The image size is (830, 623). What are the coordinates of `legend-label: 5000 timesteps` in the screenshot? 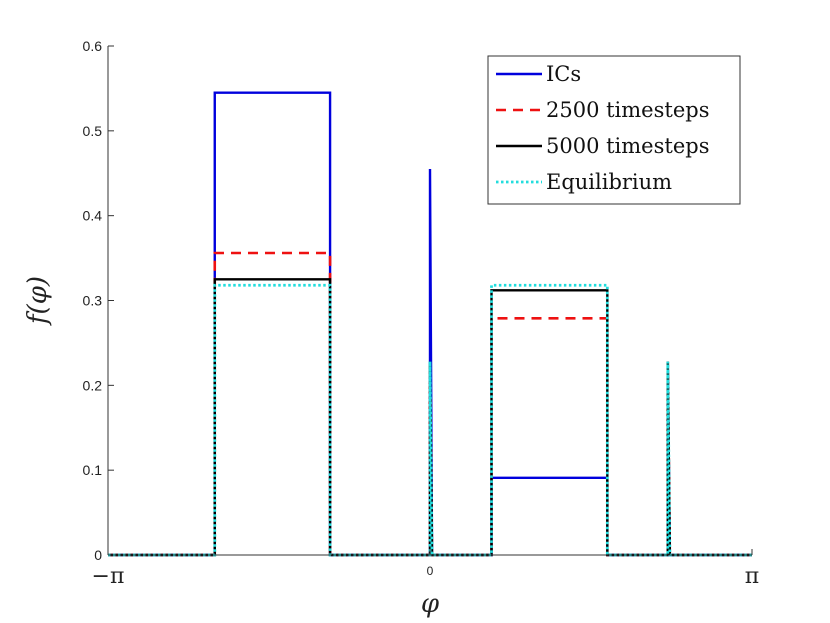 It's located at (627, 146).